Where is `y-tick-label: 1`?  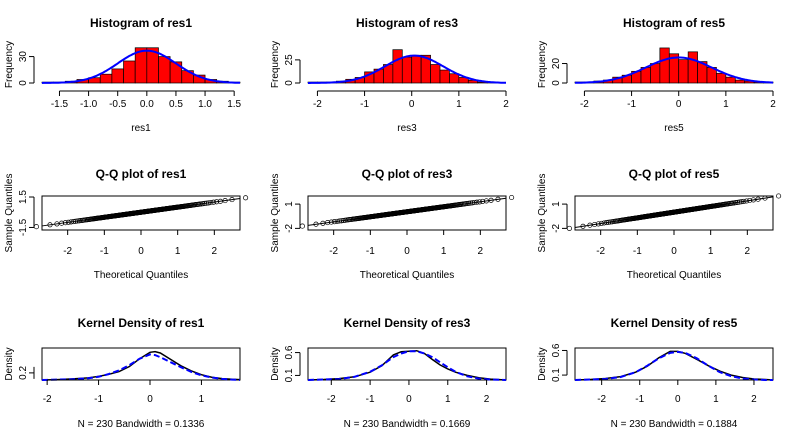 y-tick-label: 1 is located at coordinates (556, 204).